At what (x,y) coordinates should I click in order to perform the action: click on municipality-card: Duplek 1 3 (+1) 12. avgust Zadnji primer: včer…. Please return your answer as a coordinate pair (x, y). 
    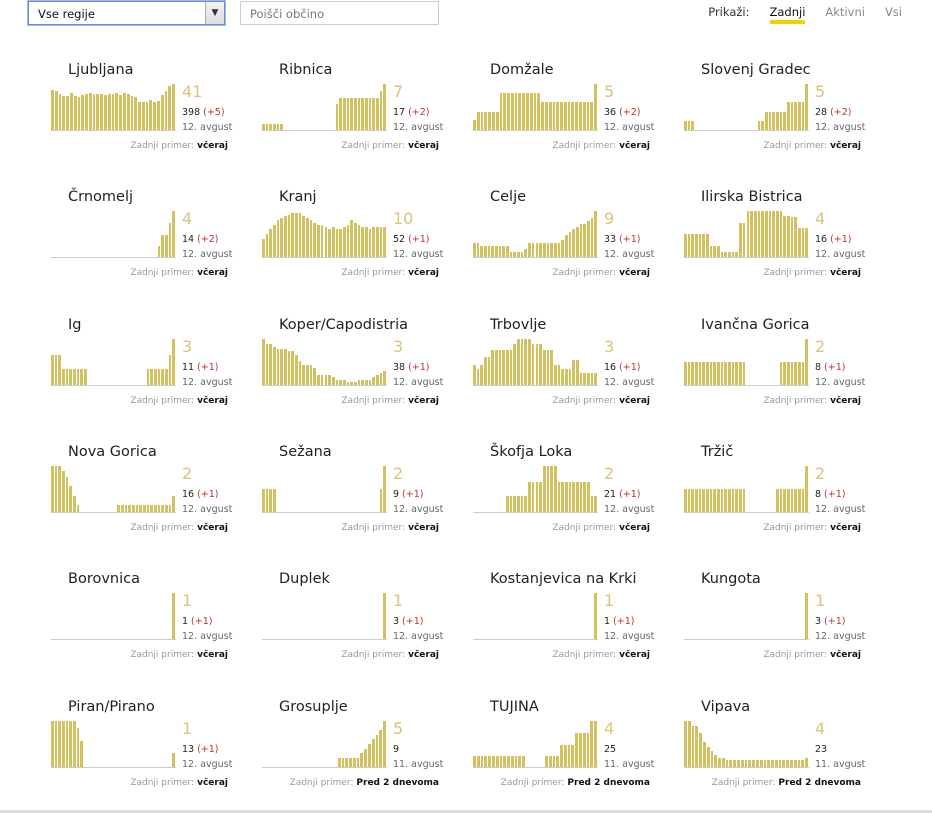
    Looking at the image, I should click on (357, 626).